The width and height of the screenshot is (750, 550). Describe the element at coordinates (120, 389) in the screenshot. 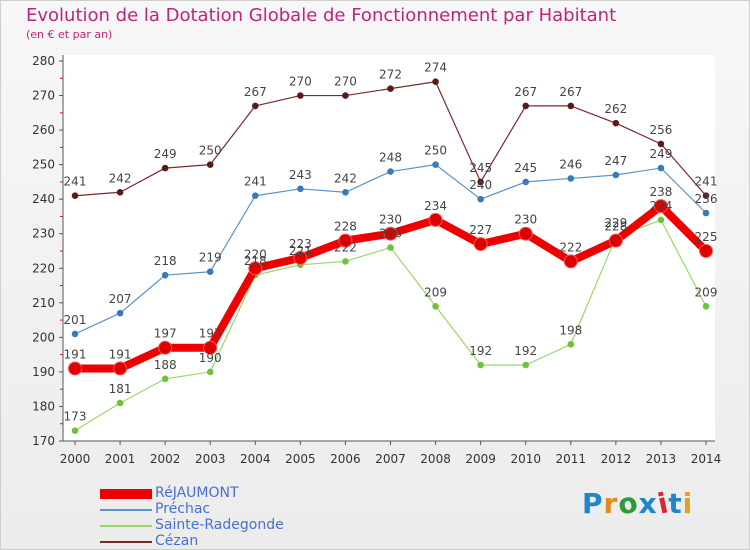

I see `data-label-sainte-radegonde: 181` at that location.